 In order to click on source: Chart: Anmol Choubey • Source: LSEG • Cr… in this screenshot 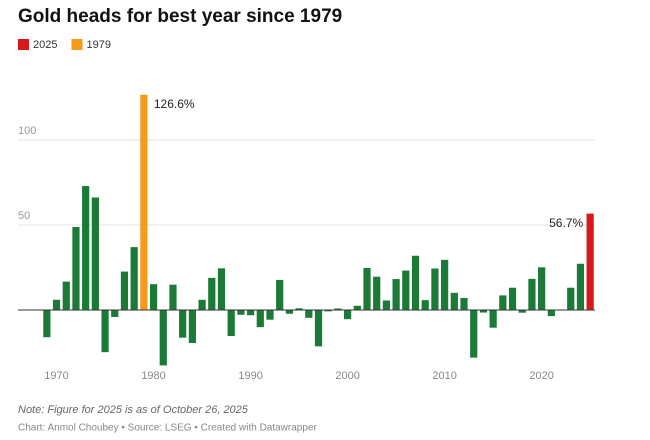, I will do `click(167, 428)`.